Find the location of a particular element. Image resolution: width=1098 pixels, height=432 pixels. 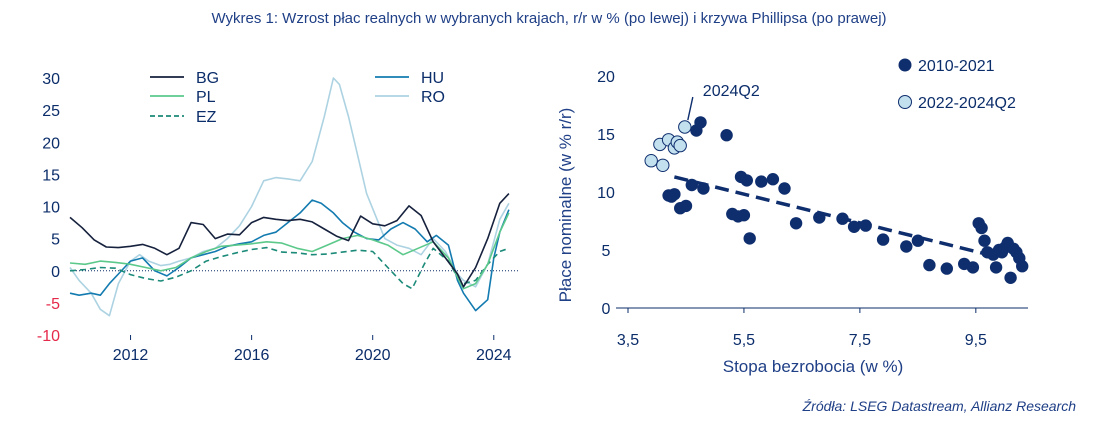

x-tick-label: 2012 is located at coordinates (131, 355).